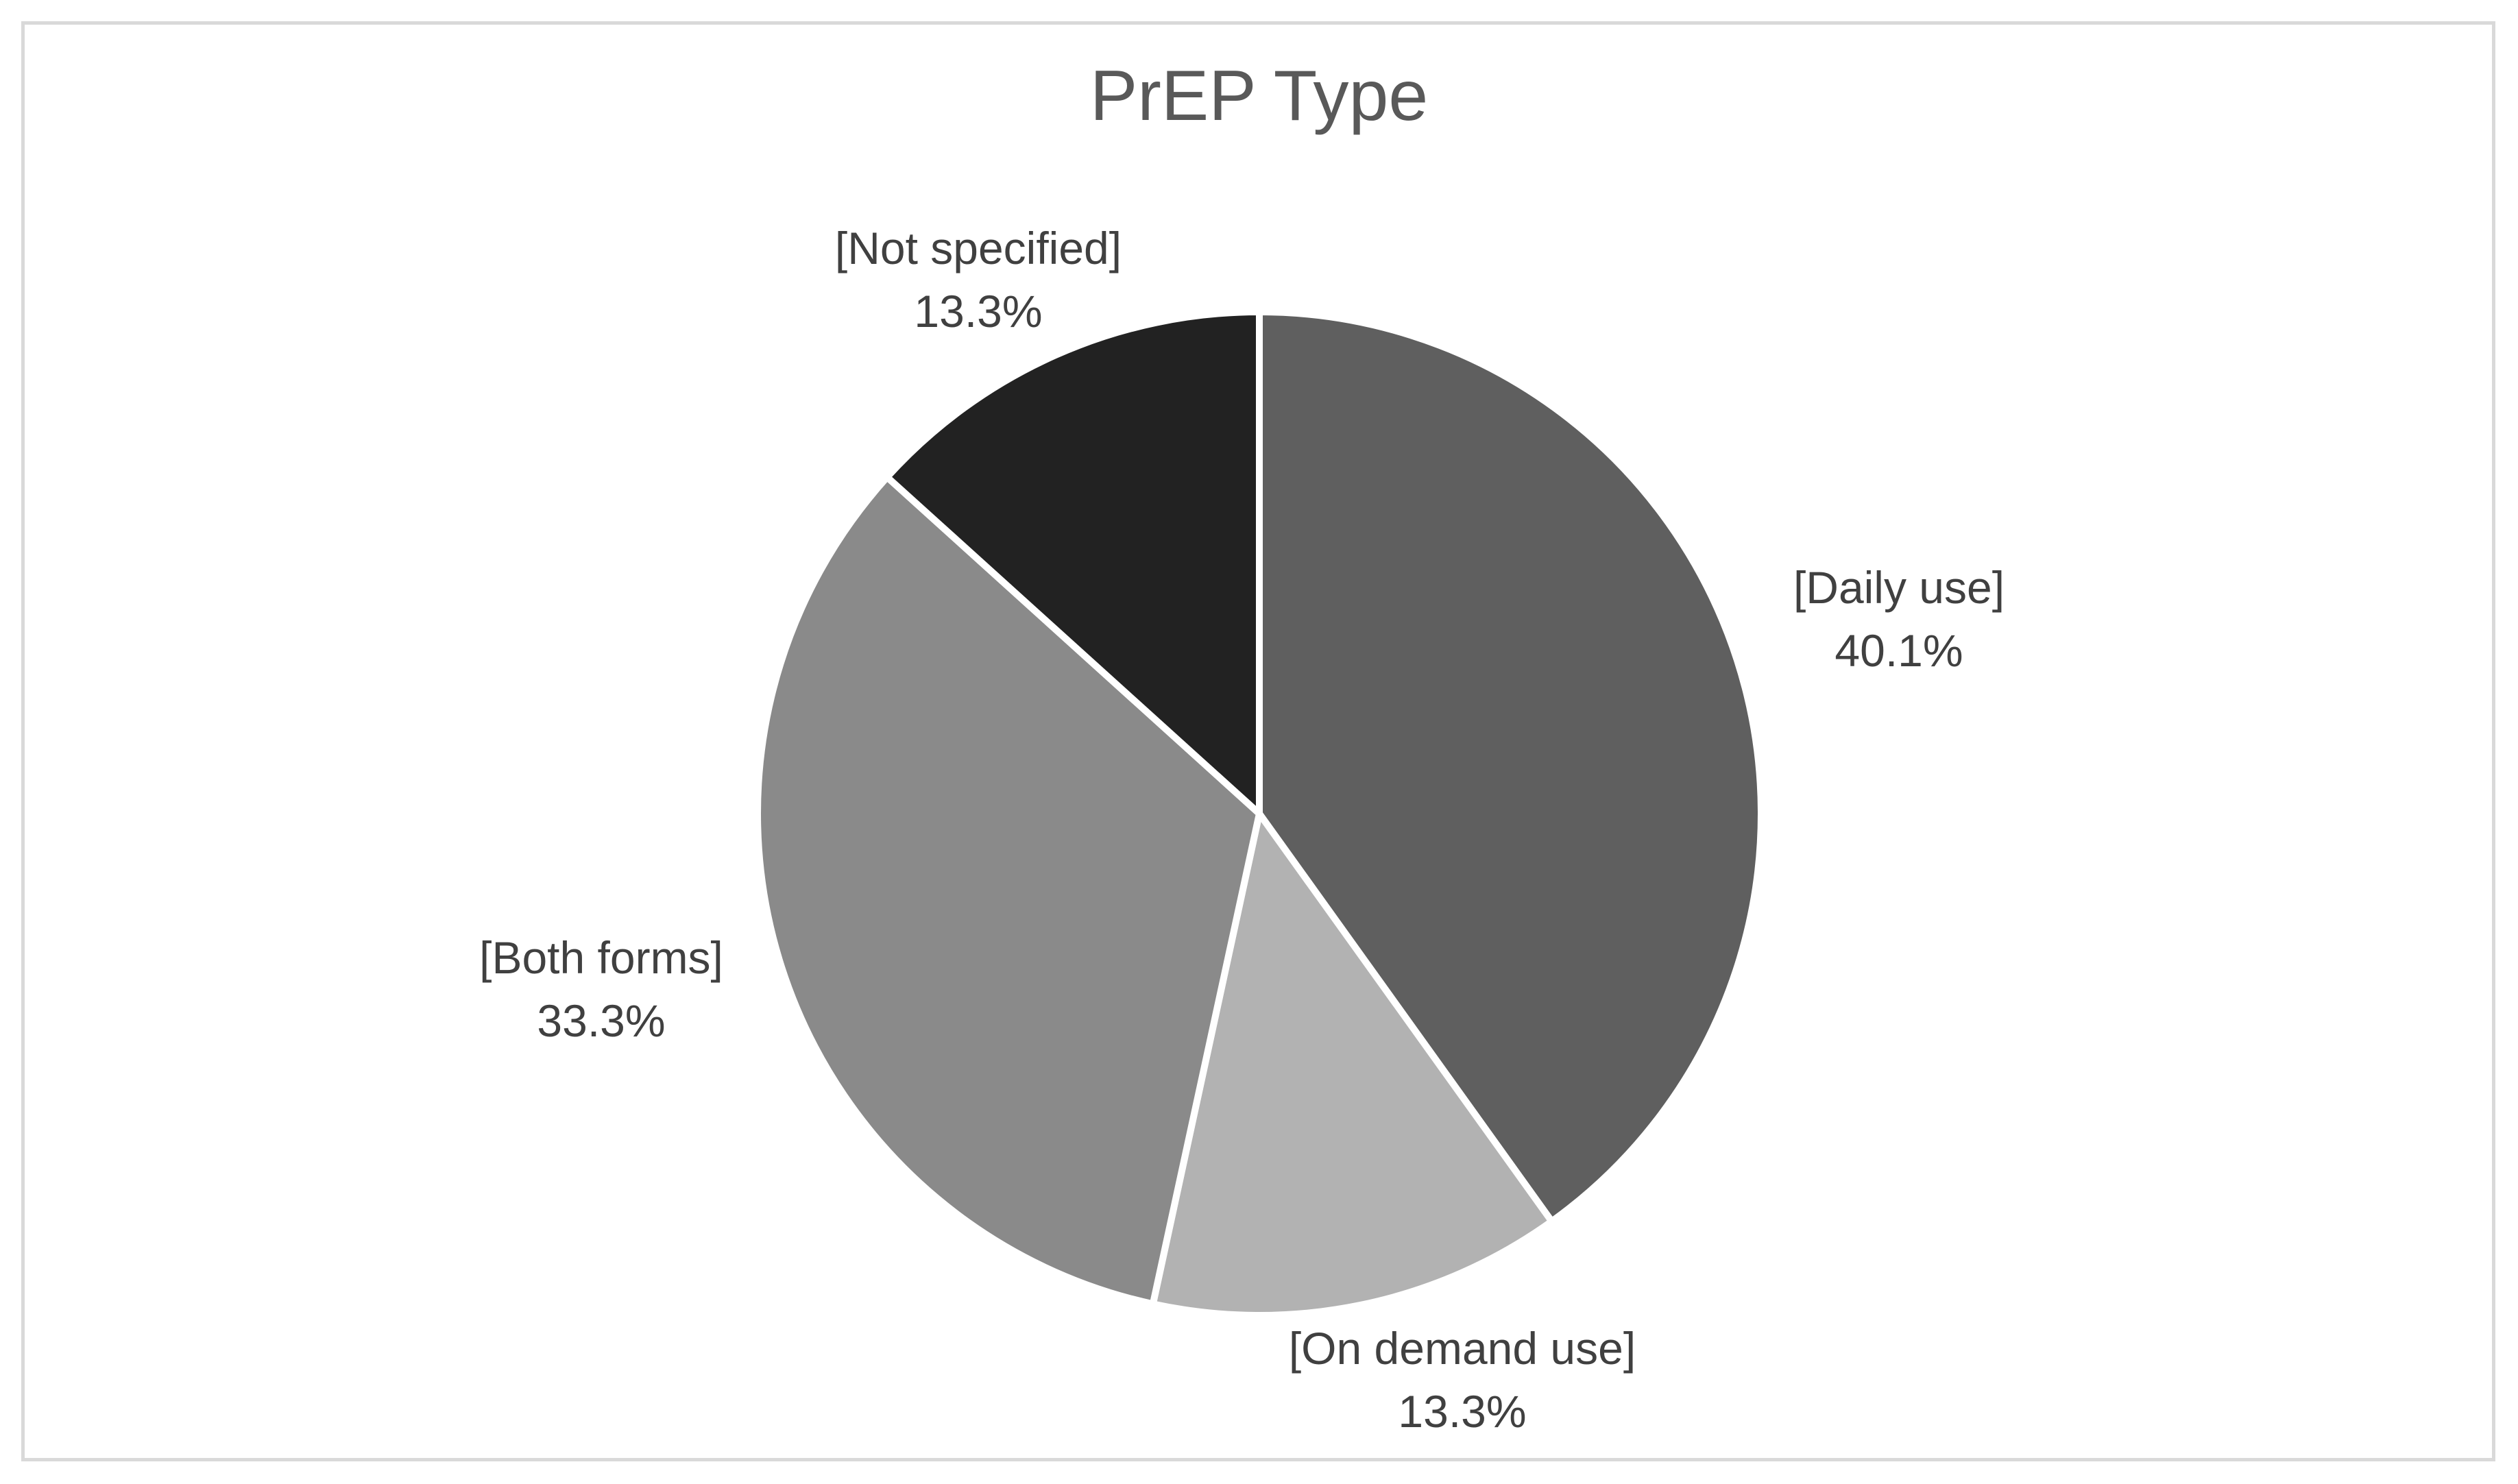 The height and width of the screenshot is (1484, 2518). What do you see at coordinates (978, 311) in the screenshot?
I see `slice-value-not-specified: 13.3%` at bounding box center [978, 311].